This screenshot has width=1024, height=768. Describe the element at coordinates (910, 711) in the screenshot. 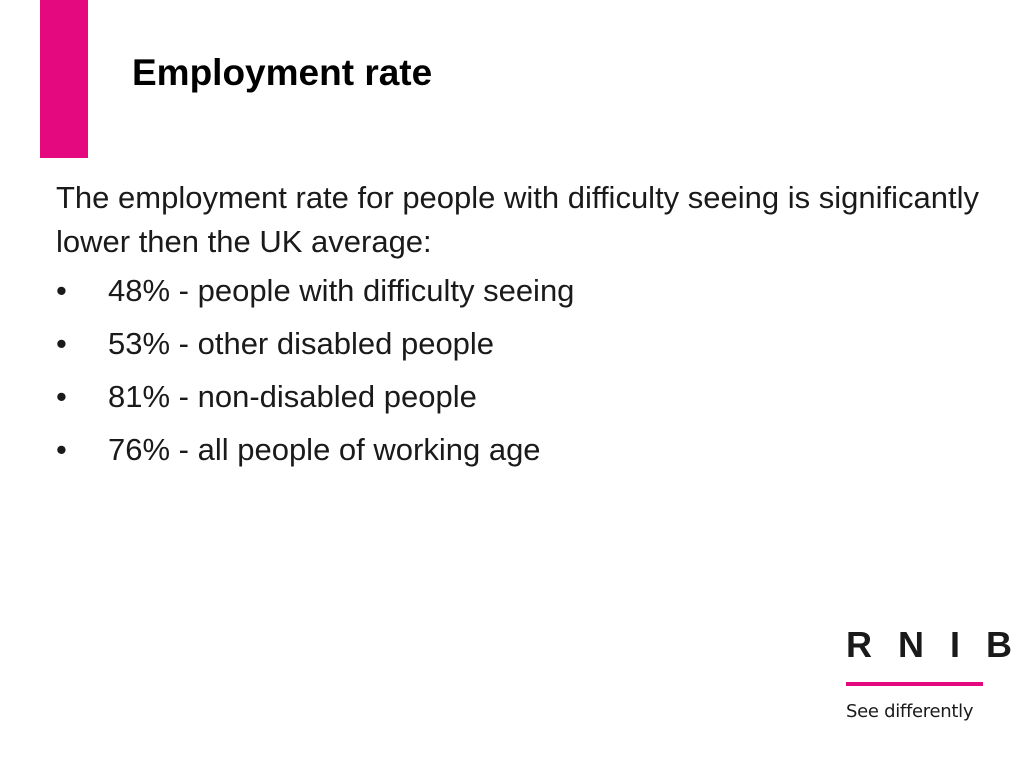

I see `logo-tagline: See differently` at that location.